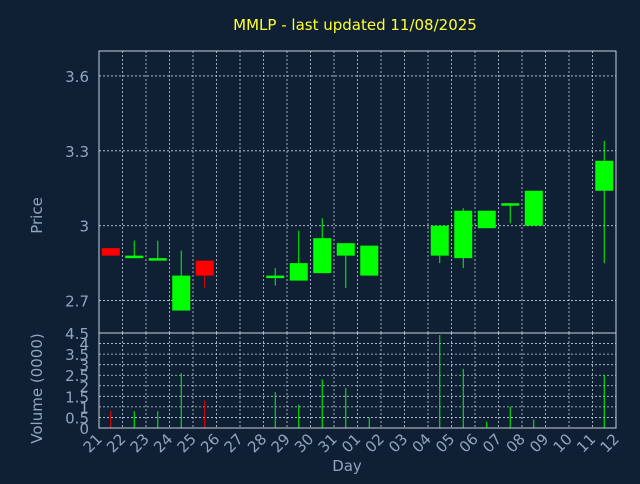 Image resolution: width=640 pixels, height=484 pixels. I want to click on x-tick-label: 22, so click(116, 443).